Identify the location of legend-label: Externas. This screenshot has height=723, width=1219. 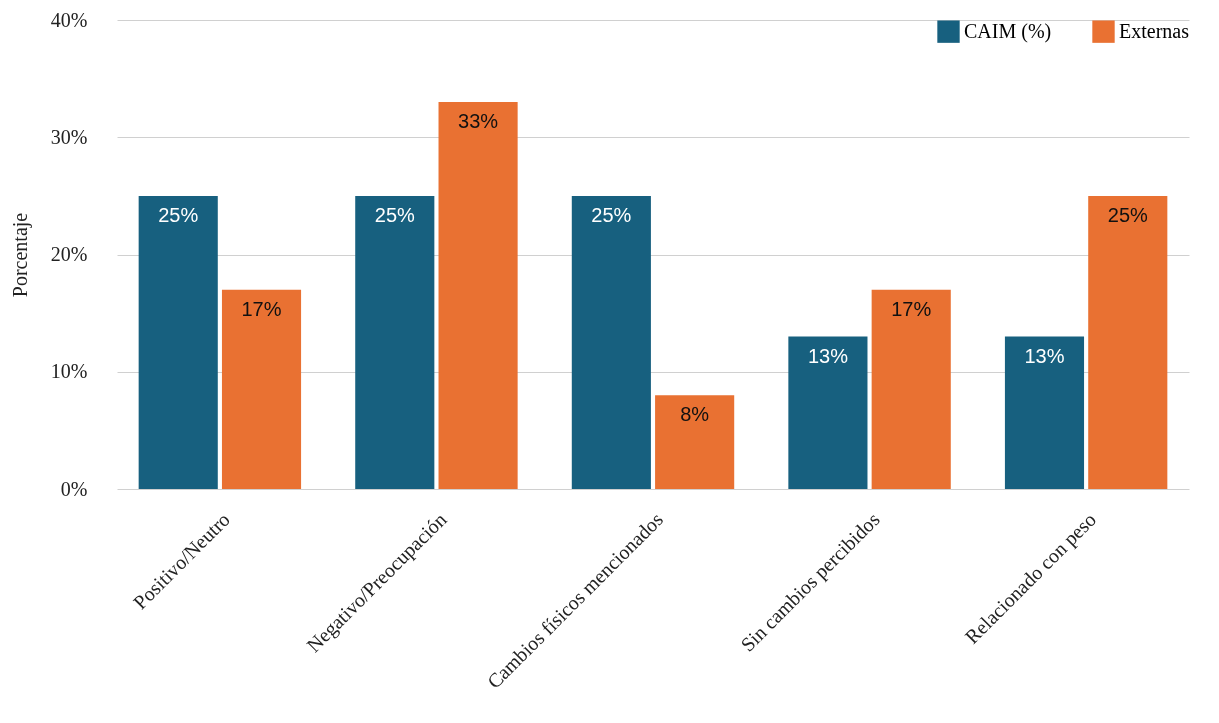
(1154, 30).